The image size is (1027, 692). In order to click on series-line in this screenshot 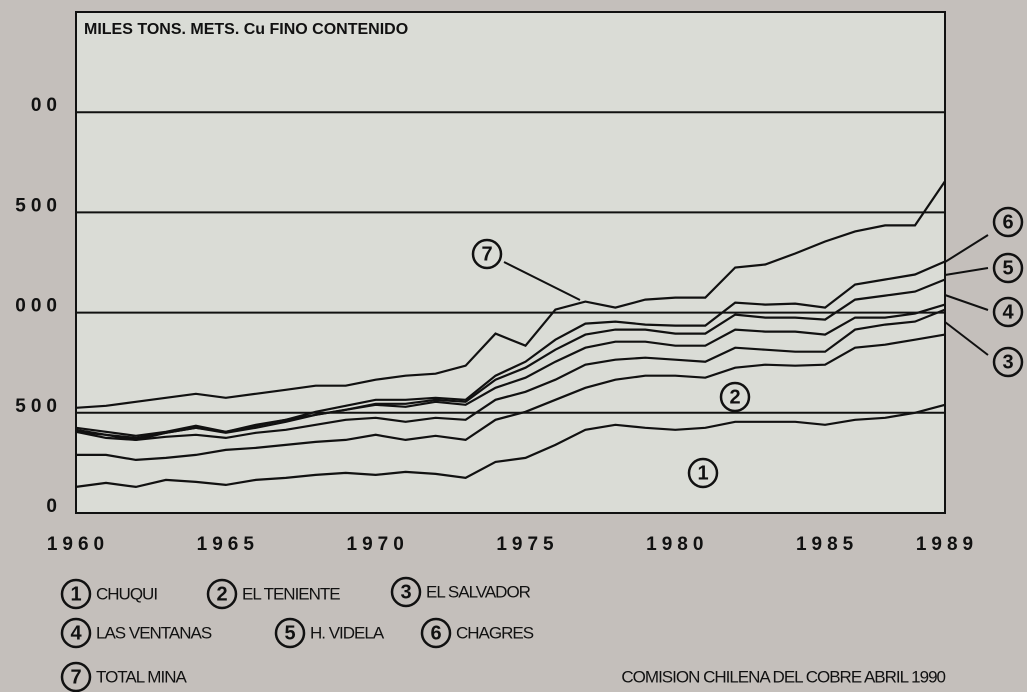, I will do `click(510, 446)`.